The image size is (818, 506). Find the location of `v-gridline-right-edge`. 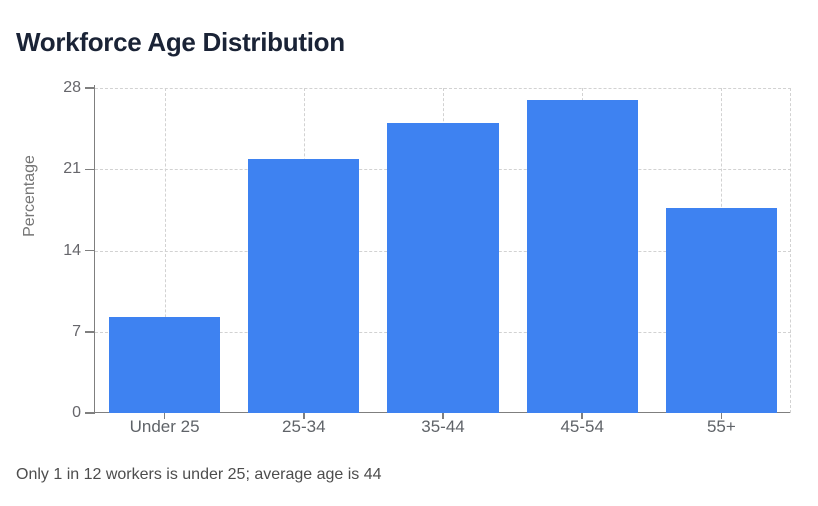

v-gridline-right-edge is located at coordinates (790, 250).